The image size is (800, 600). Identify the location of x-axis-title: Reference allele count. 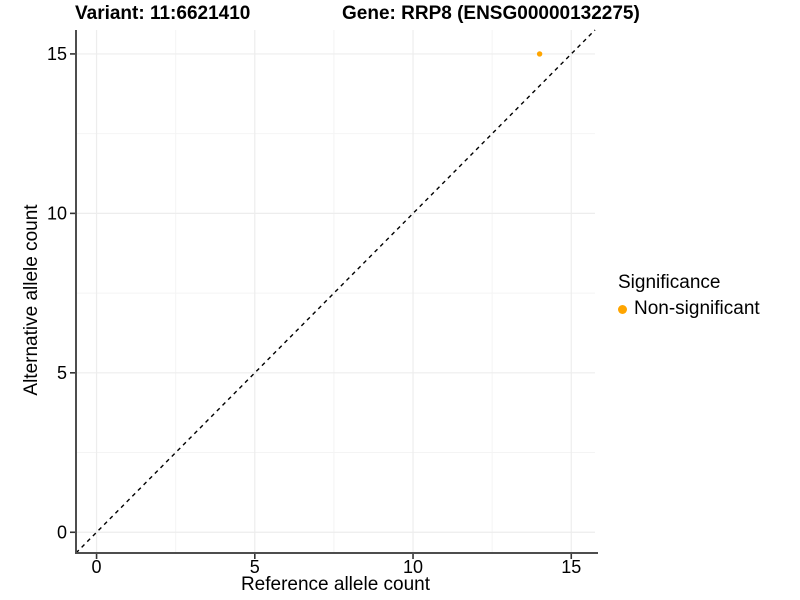
(335, 584).